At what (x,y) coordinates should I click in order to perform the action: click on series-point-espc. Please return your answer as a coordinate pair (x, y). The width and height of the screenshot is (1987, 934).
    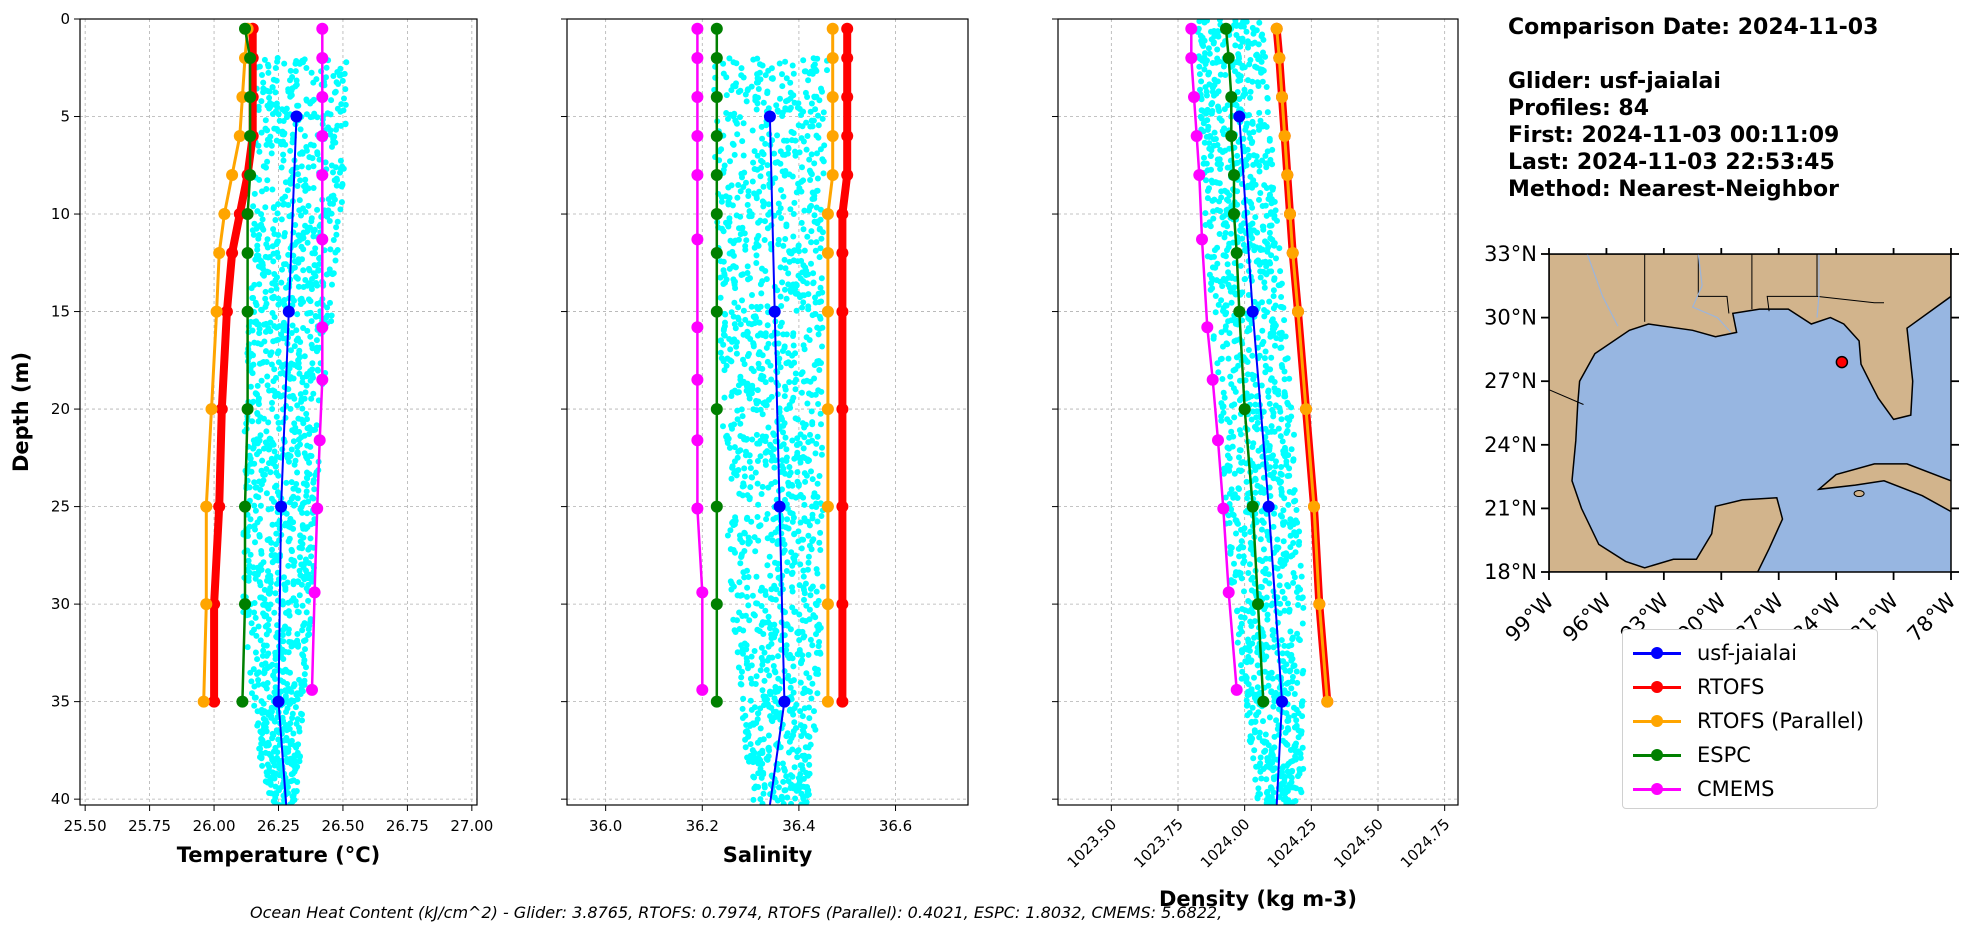
    Looking at the image, I should click on (1244, 409).